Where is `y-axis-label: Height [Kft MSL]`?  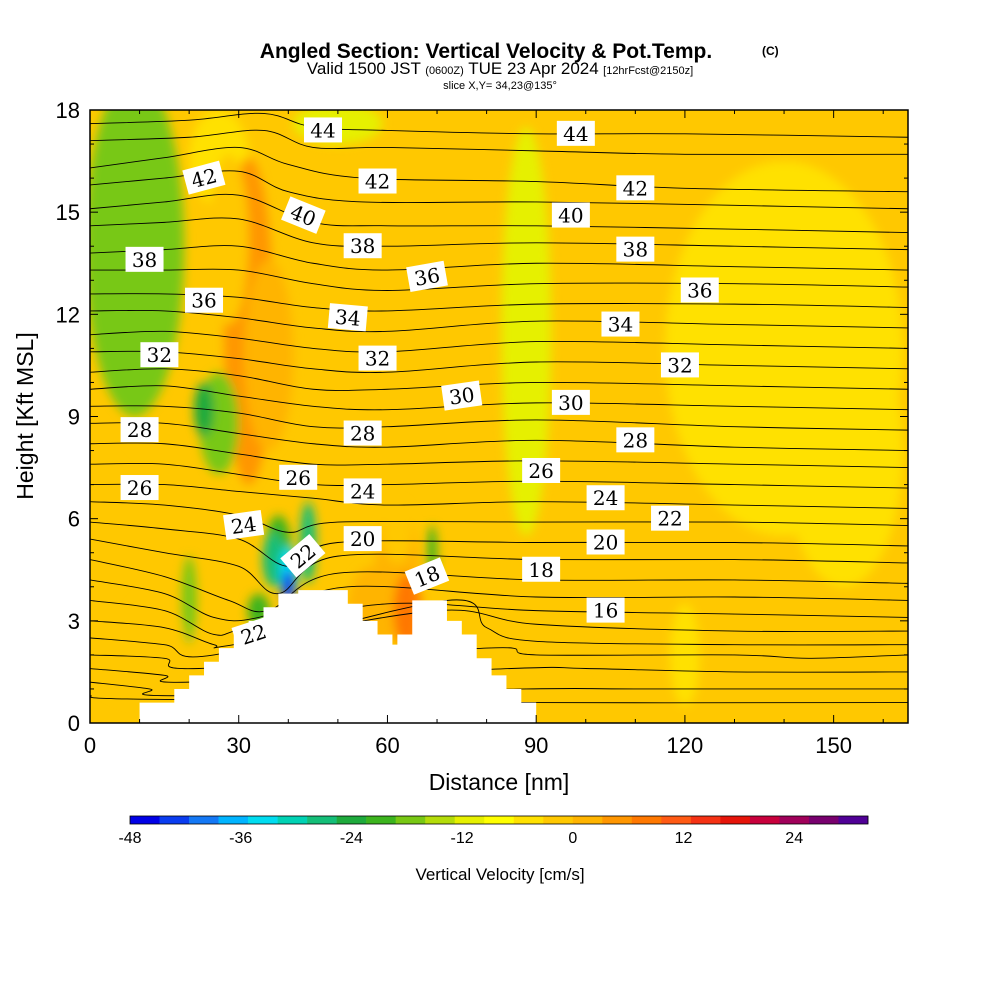 y-axis-label: Height [Kft MSL] is located at coordinates (25, 415).